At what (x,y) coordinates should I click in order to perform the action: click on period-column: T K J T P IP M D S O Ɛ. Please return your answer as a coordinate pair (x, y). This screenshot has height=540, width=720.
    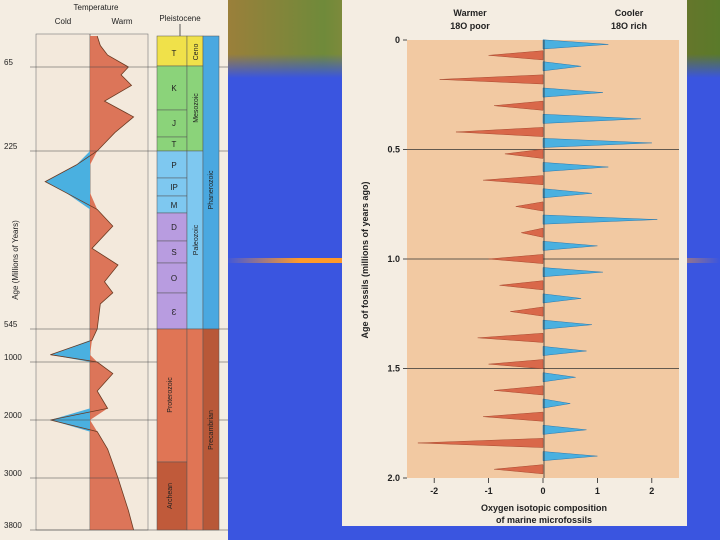
    Looking at the image, I should click on (172, 283).